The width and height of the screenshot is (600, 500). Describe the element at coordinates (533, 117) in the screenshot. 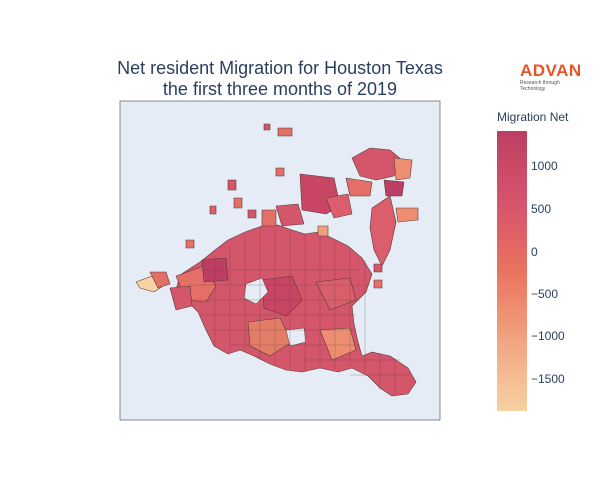

I see `colorbar-title: Migration Net` at that location.